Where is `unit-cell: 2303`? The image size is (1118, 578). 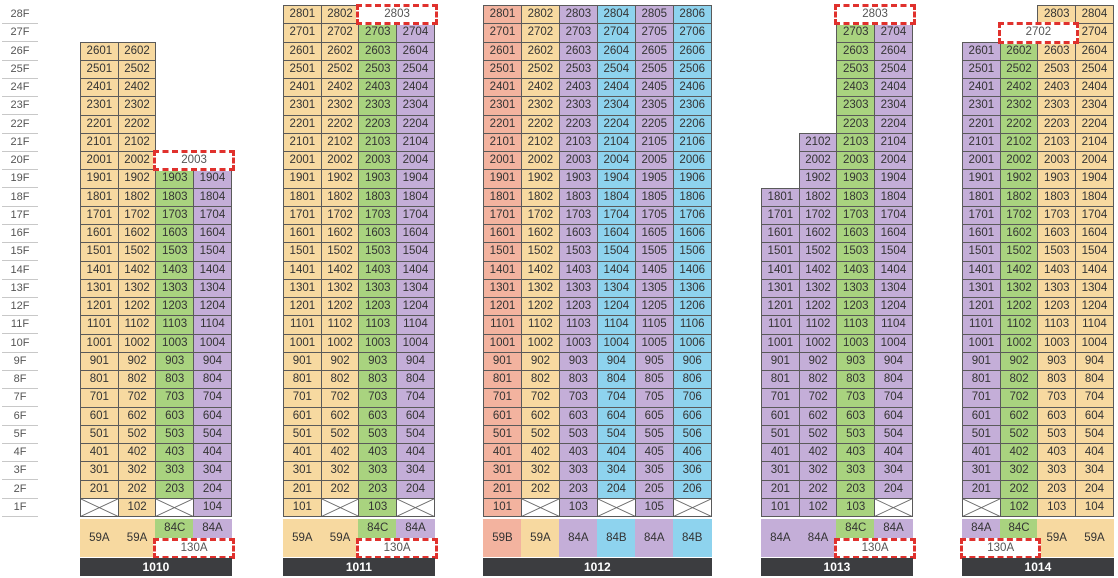
unit-cell: 2303 is located at coordinates (1057, 106).